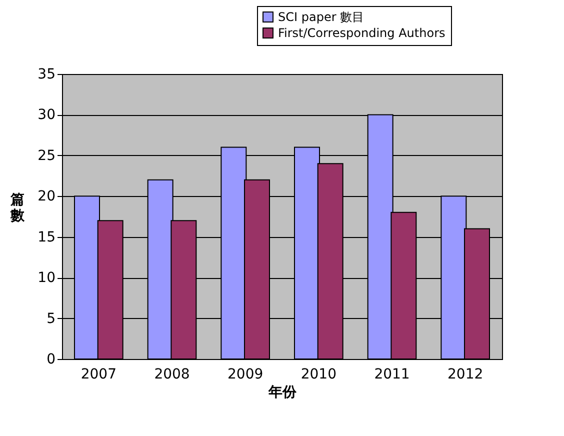 This screenshot has width=564, height=436. I want to click on x-tick-label: 2010, so click(318, 374).